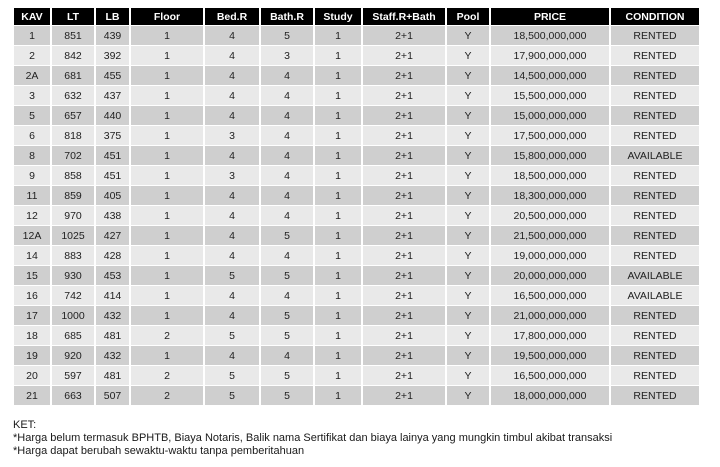 The image size is (720, 467). What do you see at coordinates (32, 275) in the screenshot?
I see `table-cell: 15` at bounding box center [32, 275].